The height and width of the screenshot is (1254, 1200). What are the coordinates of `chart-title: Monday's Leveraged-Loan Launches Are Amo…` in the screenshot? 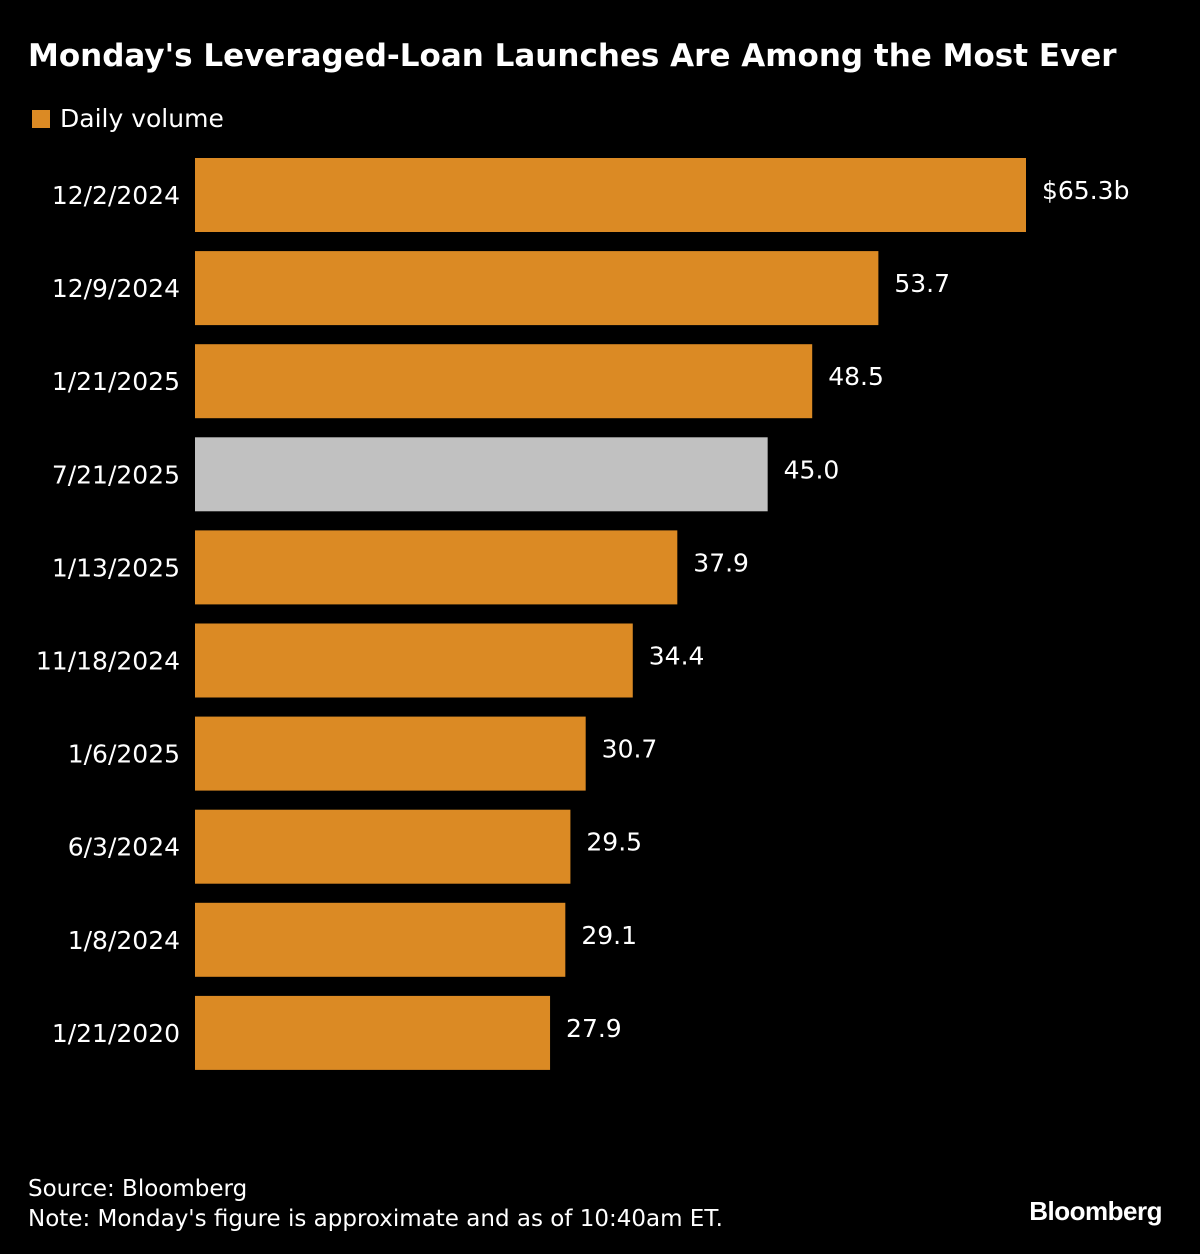 It's located at (572, 56).